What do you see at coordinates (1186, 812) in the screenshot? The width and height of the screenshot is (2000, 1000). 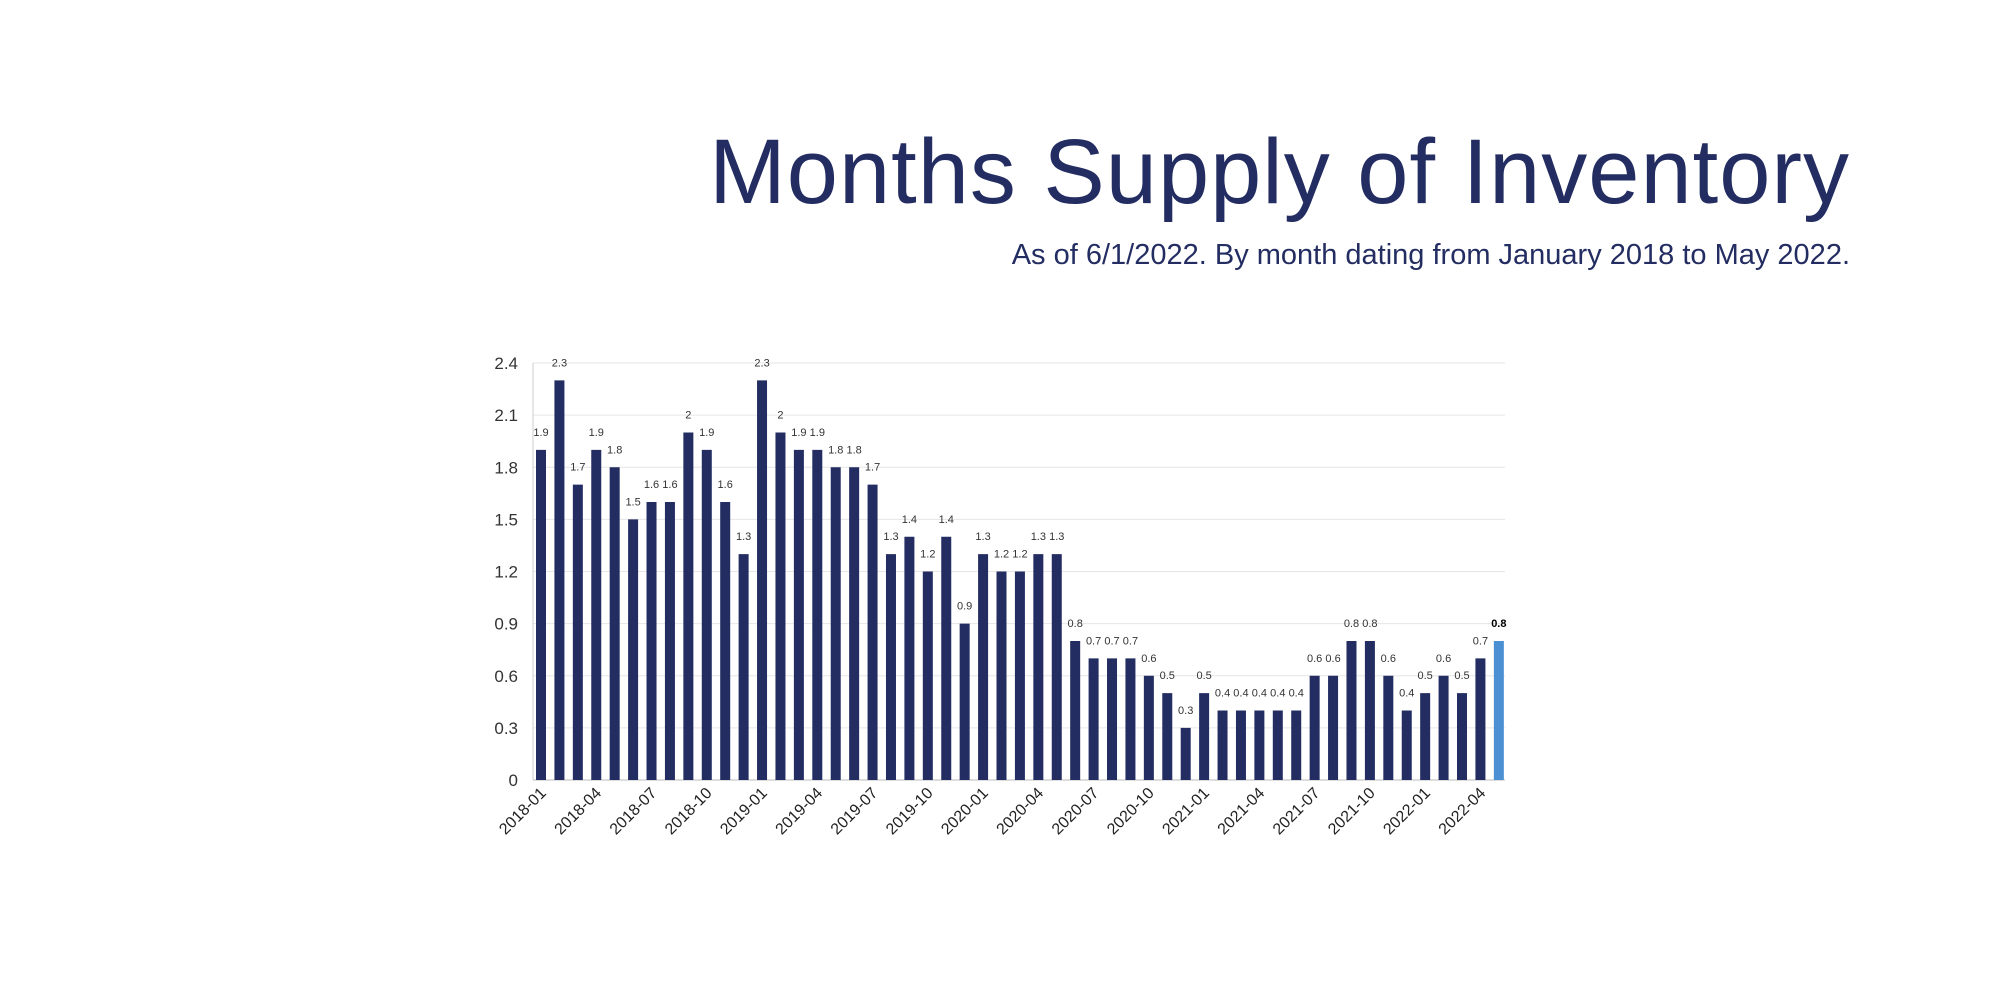 I see `x-tick-label: 2021-01` at bounding box center [1186, 812].